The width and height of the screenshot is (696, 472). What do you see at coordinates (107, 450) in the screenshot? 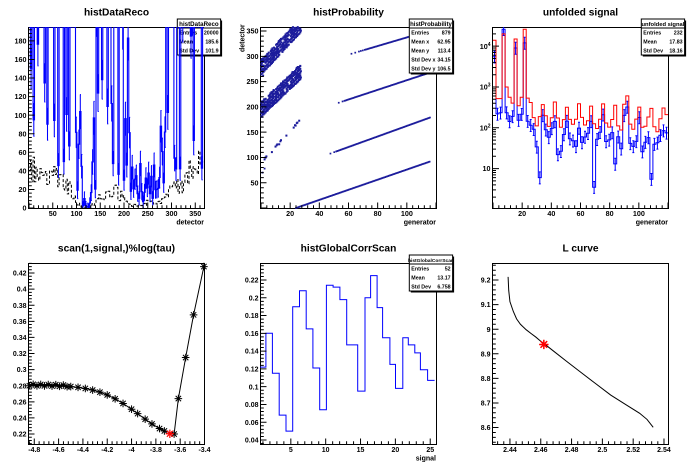
I see `svg-text: -4.2` at bounding box center [107, 450].